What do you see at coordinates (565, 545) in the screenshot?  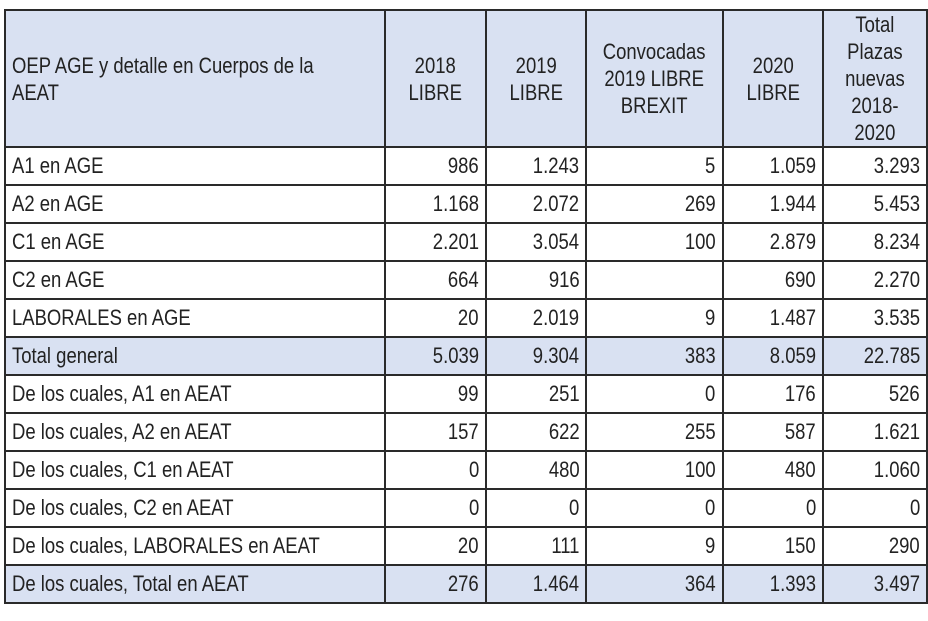 I see `value-cell-text: 111` at bounding box center [565, 545].